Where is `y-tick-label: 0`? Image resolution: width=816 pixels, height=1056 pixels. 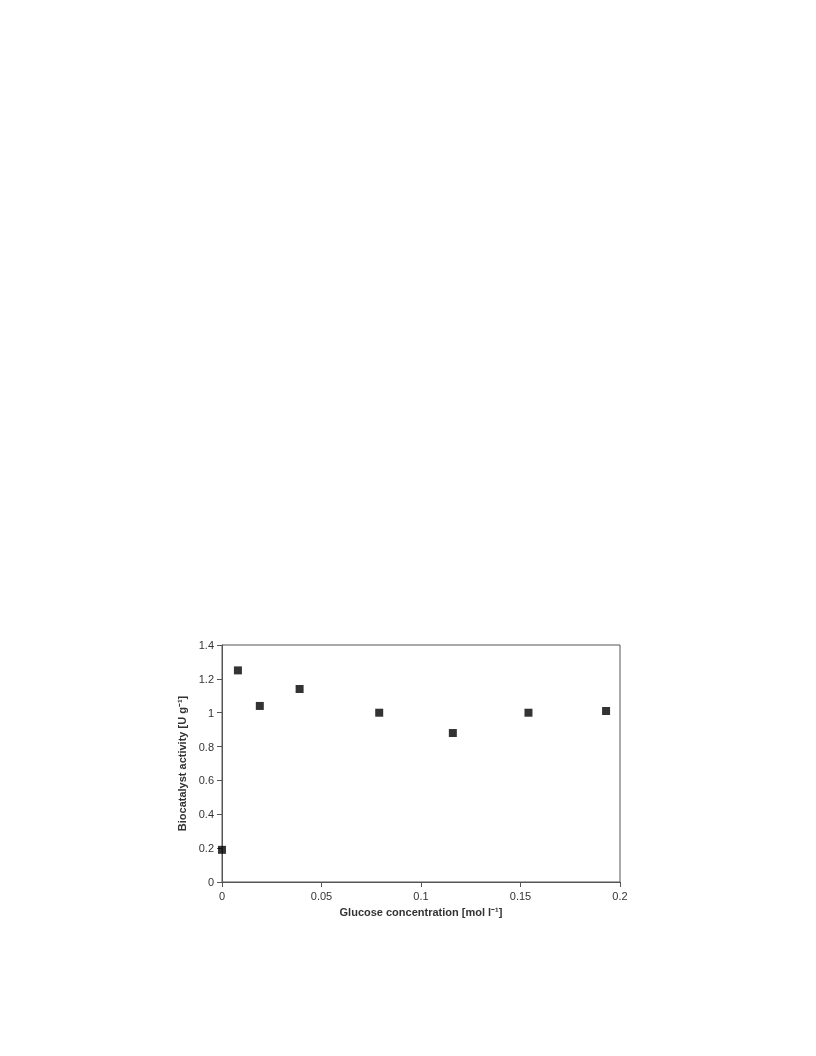 y-tick-label: 0 is located at coordinates (210, 882).